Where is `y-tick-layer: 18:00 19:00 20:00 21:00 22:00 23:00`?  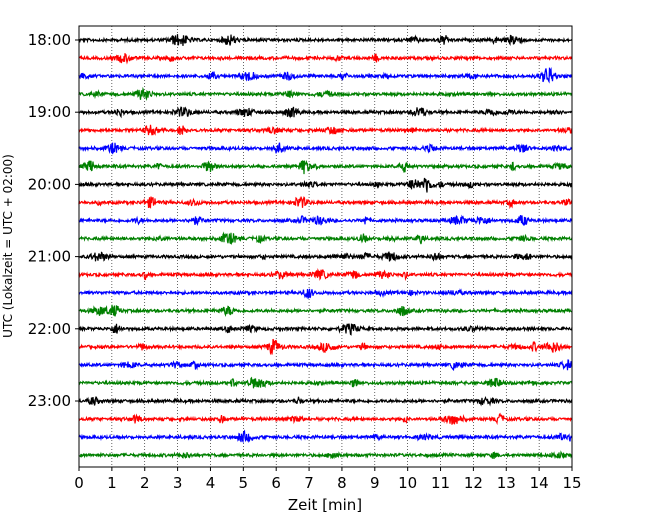 y-tick-layer: 18:00 19:00 20:00 21:00 22:00 23:00 is located at coordinates (53, 220).